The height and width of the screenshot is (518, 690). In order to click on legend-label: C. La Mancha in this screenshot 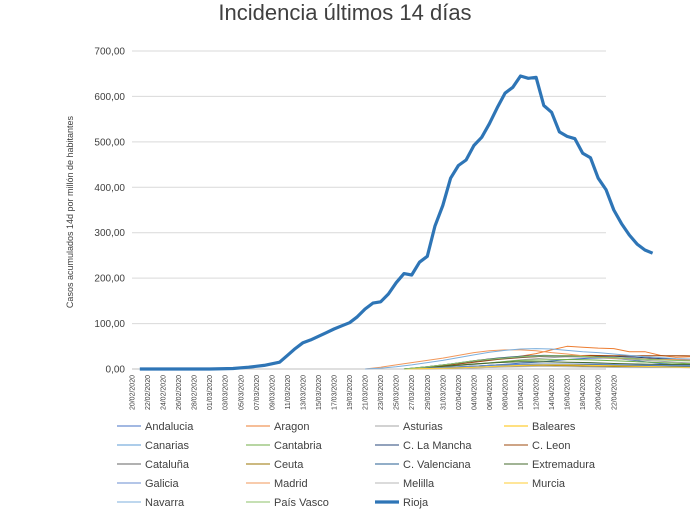, I will do `click(437, 446)`.